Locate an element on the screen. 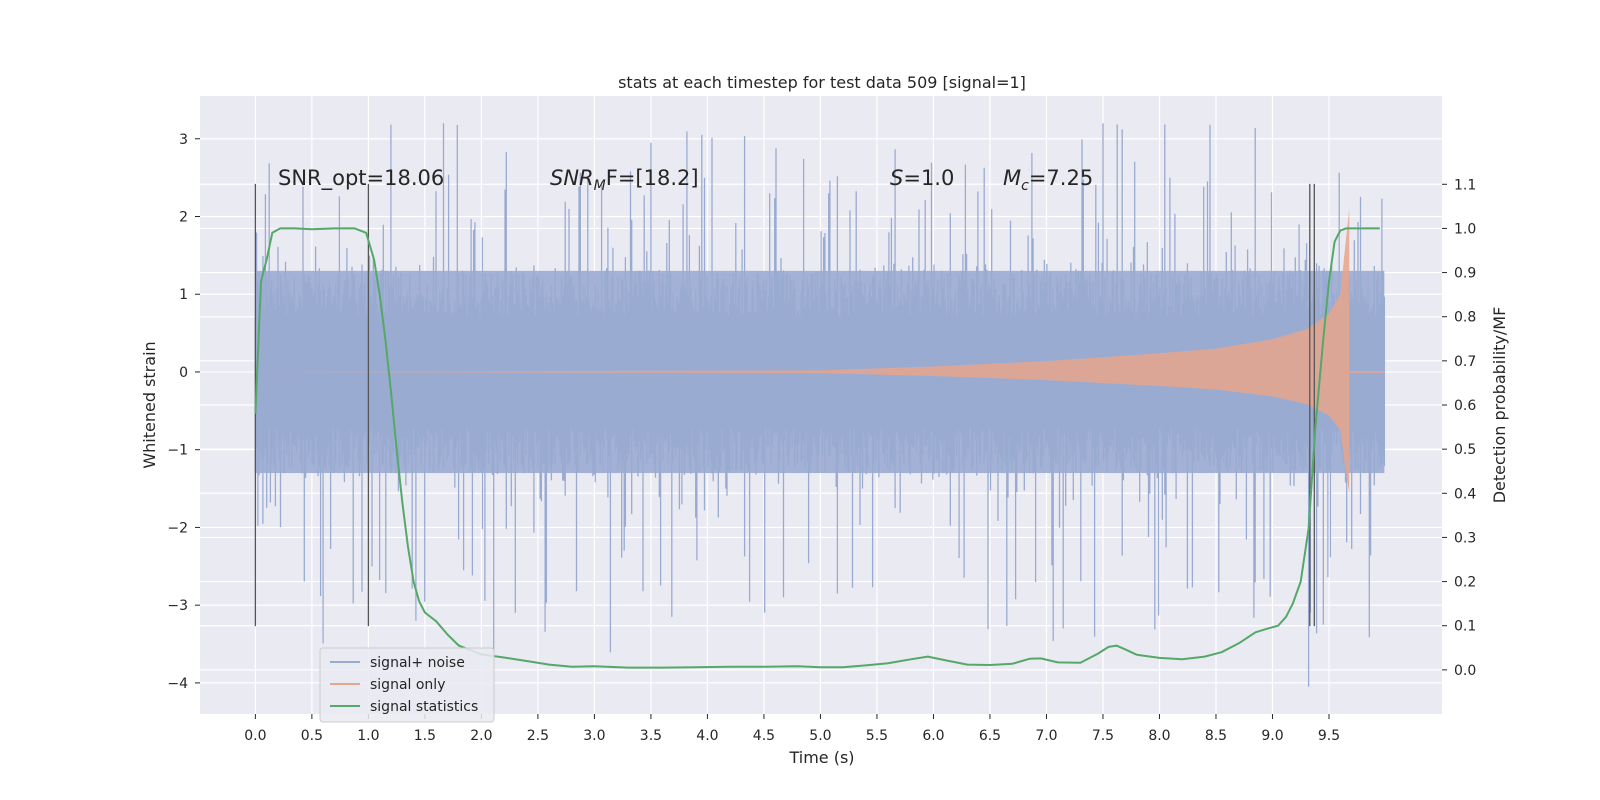 This screenshot has width=1600, height=800. y2-tick-label: 0.2 is located at coordinates (1465, 583).